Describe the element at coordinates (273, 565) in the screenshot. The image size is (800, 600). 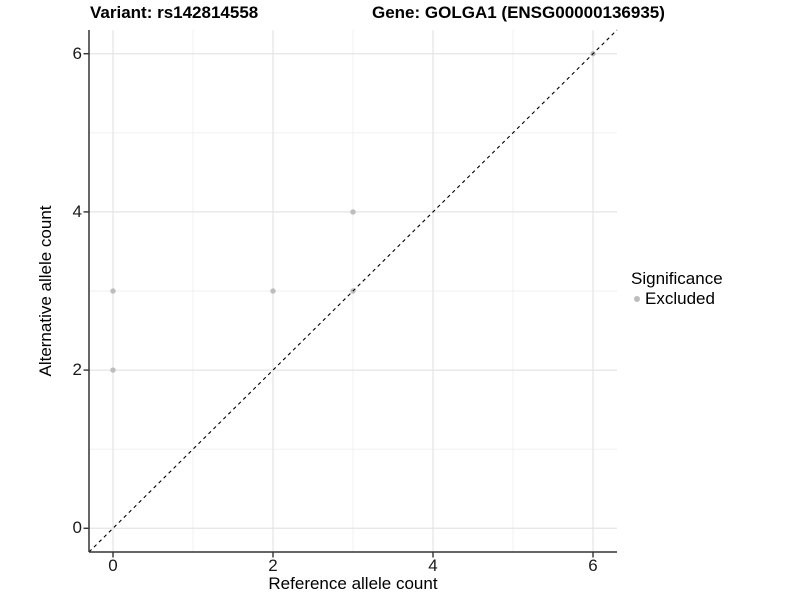
I see `x-axis-tick-label: 2` at that location.